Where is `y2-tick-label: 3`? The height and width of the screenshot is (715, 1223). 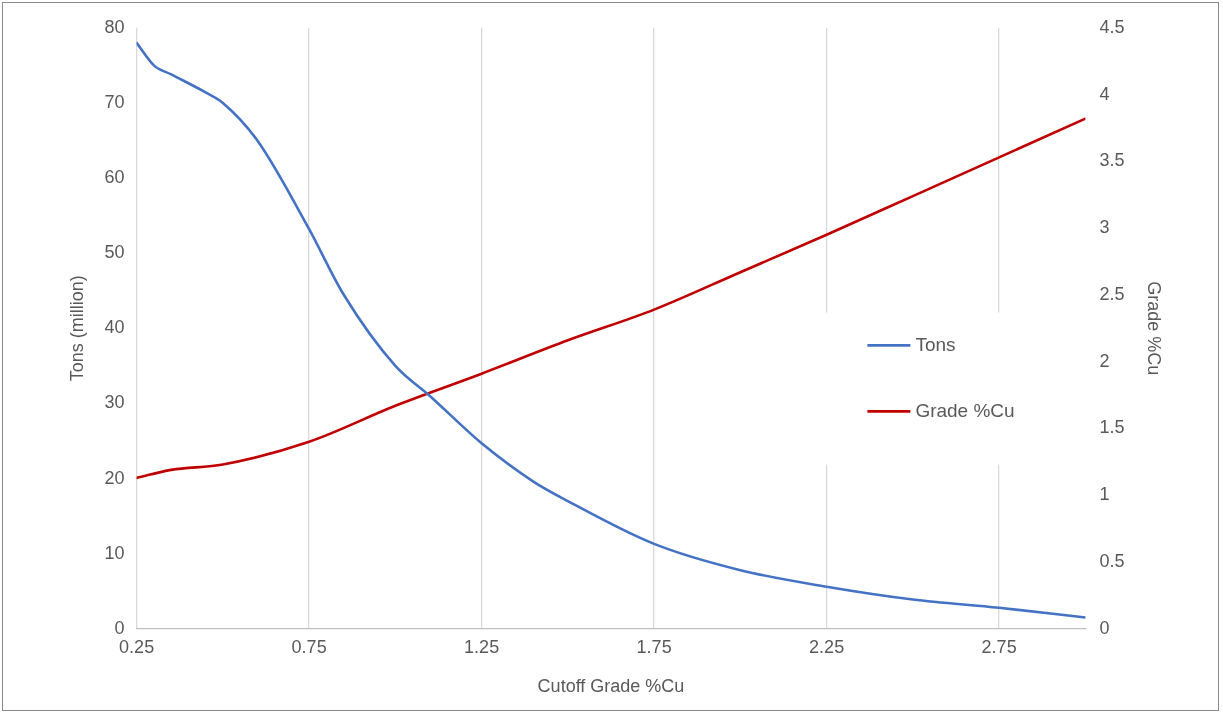
y2-tick-label: 3 is located at coordinates (1104, 227).